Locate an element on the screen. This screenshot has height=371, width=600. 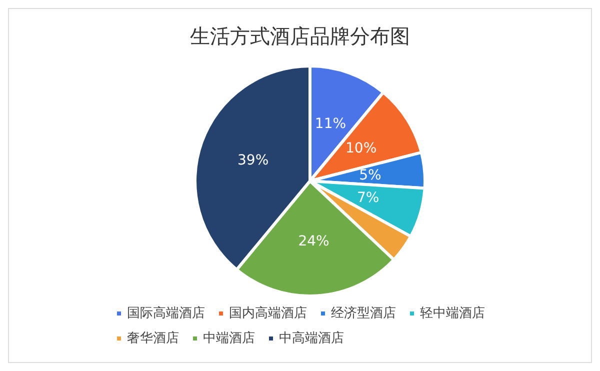
data-label: 5% is located at coordinates (370, 175).